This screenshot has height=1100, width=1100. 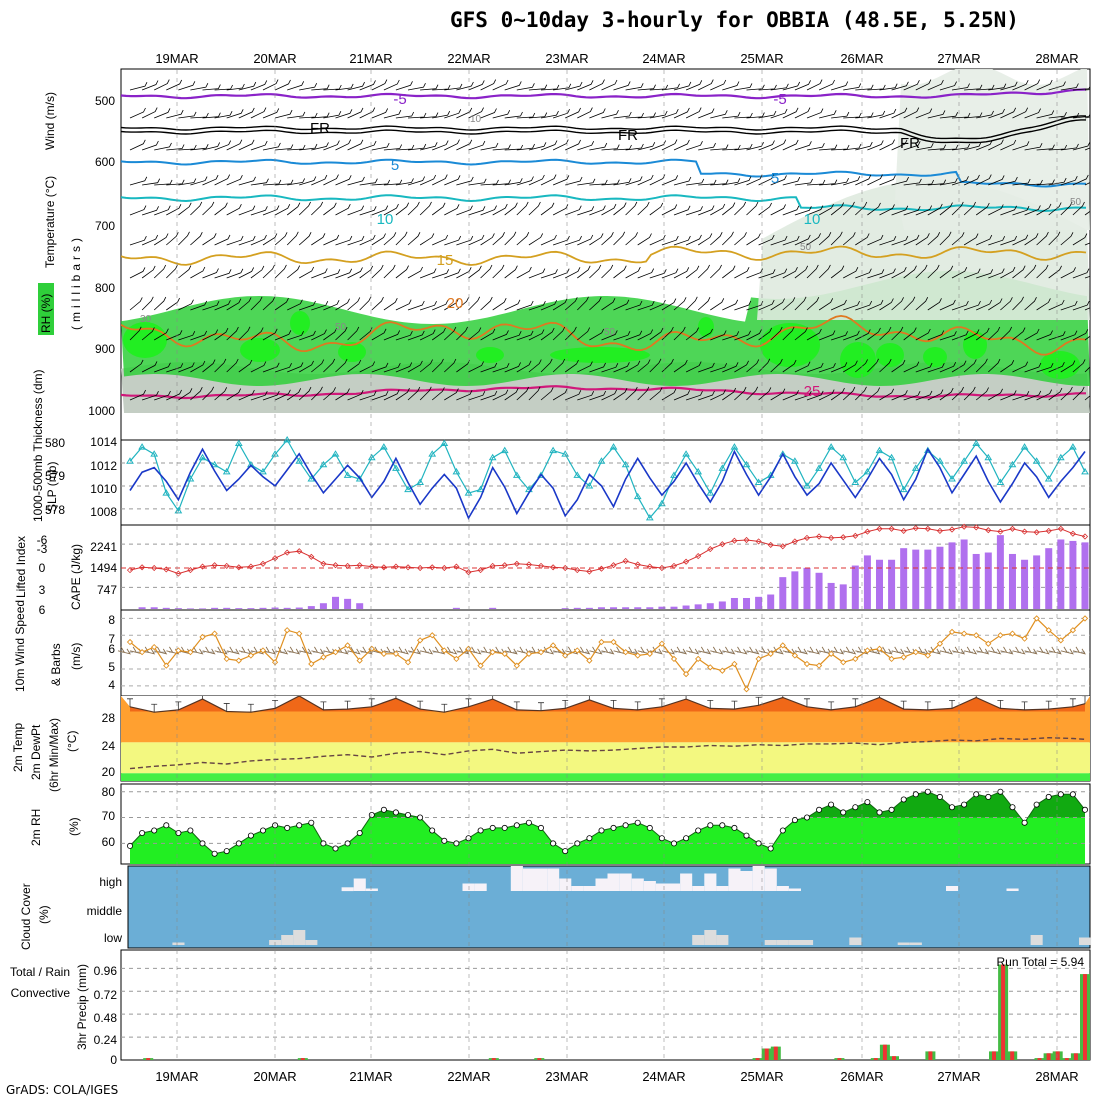 I want to click on p700-tick: 700, so click(x=105, y=226).